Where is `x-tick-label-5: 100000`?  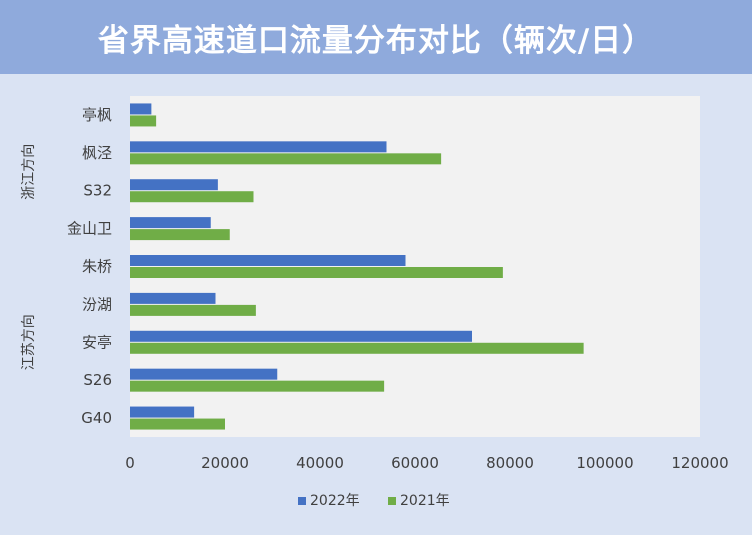 x-tick-label-5: 100000 is located at coordinates (604, 463).